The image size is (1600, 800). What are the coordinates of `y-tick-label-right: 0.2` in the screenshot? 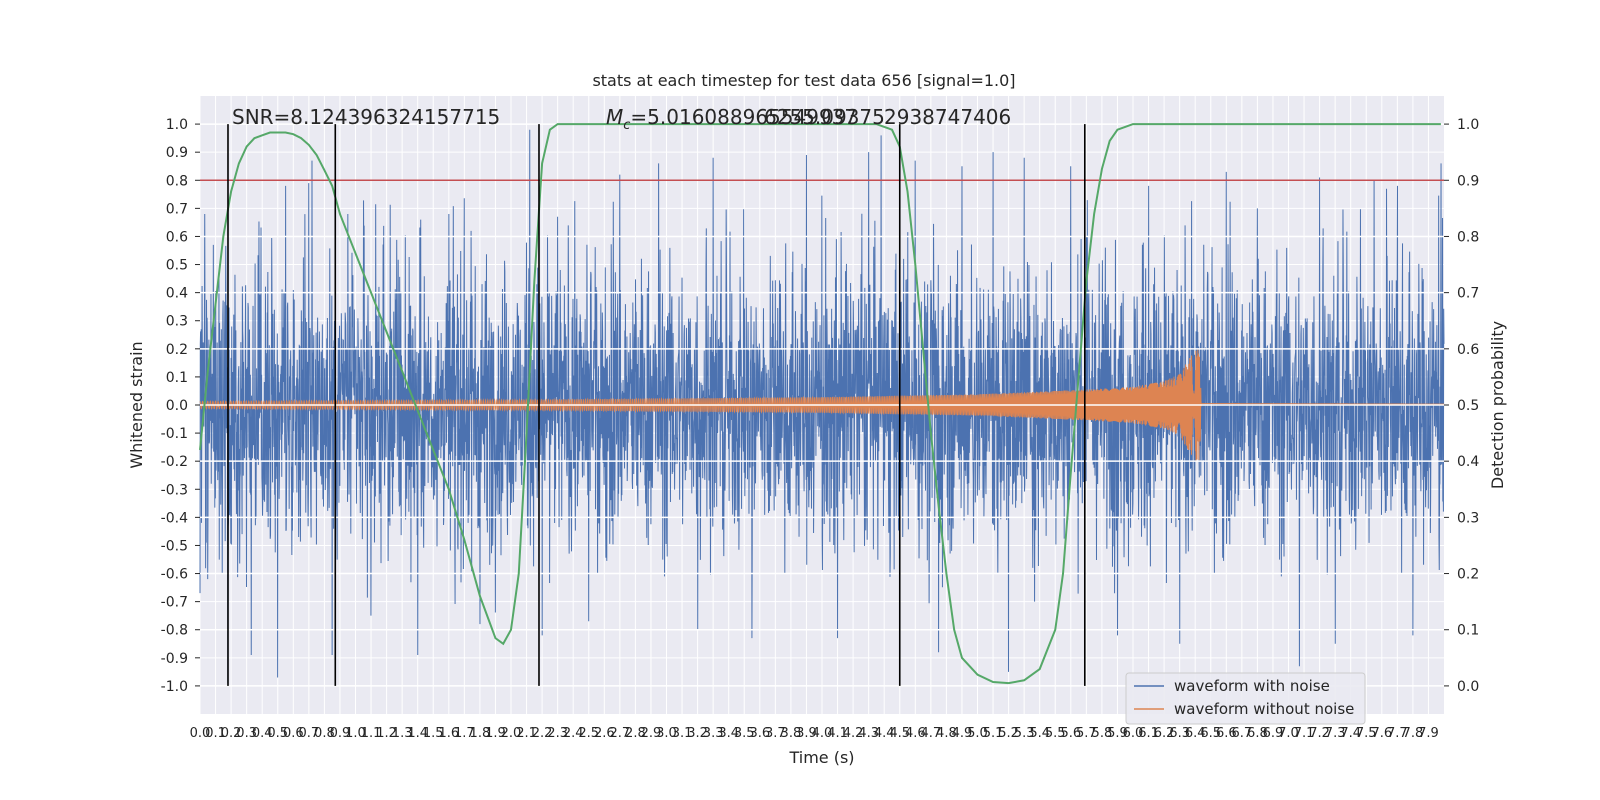 It's located at (1468, 575).